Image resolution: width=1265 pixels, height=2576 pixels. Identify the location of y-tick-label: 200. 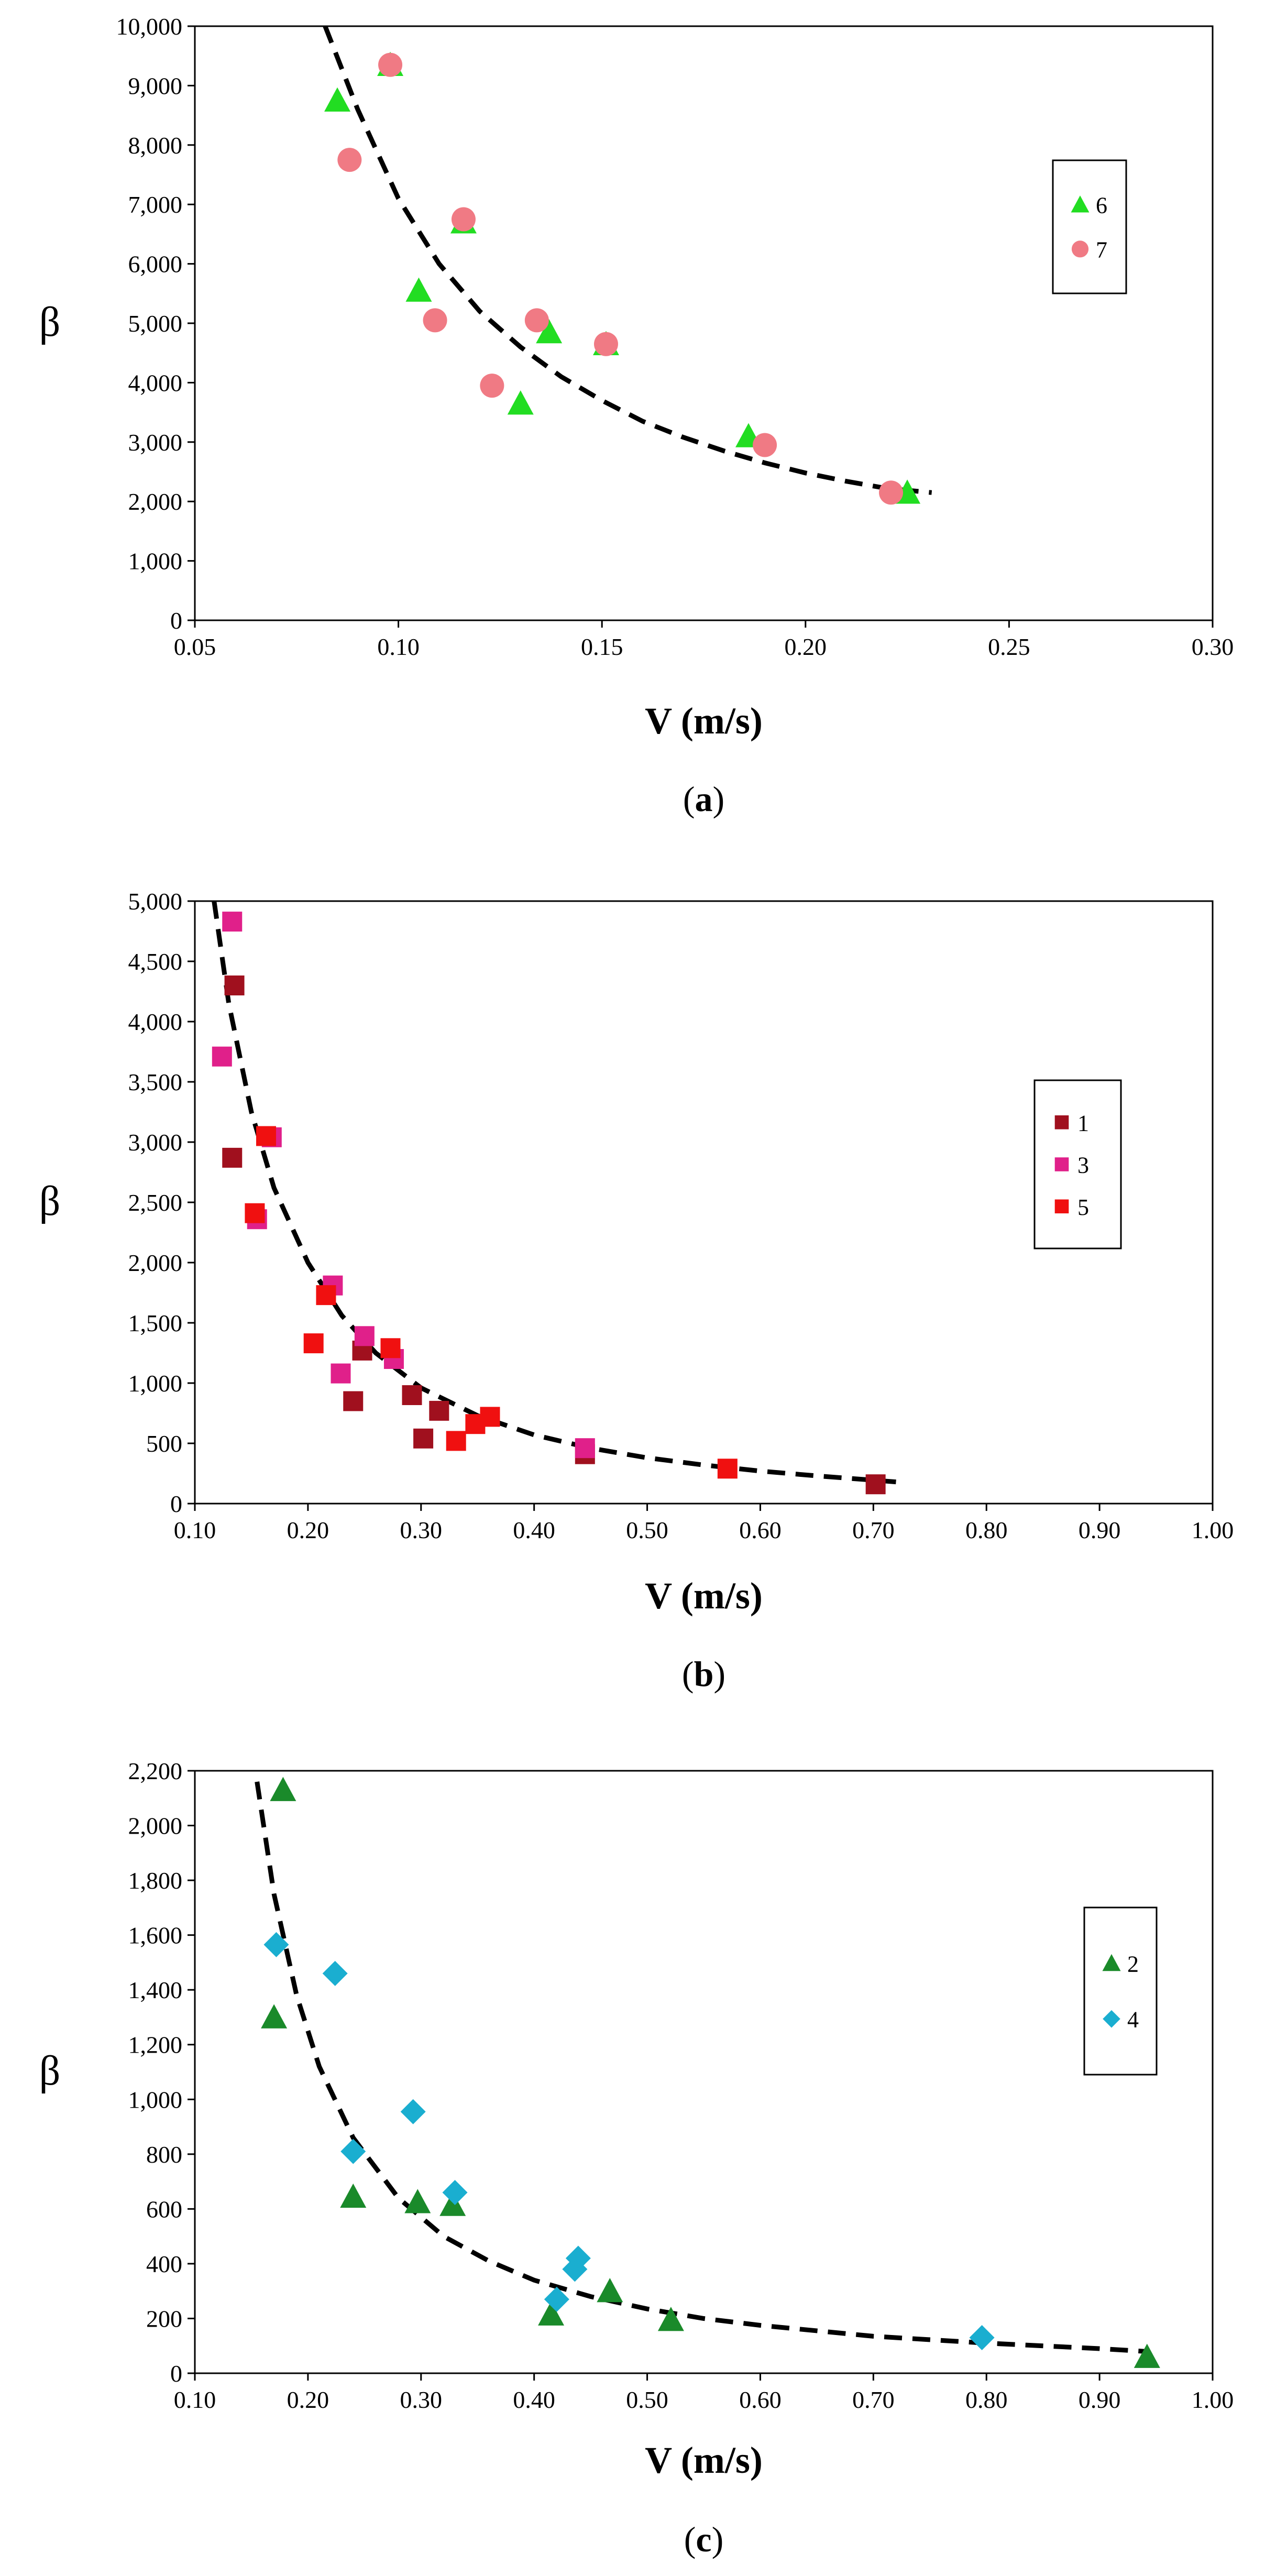
(164, 2318).